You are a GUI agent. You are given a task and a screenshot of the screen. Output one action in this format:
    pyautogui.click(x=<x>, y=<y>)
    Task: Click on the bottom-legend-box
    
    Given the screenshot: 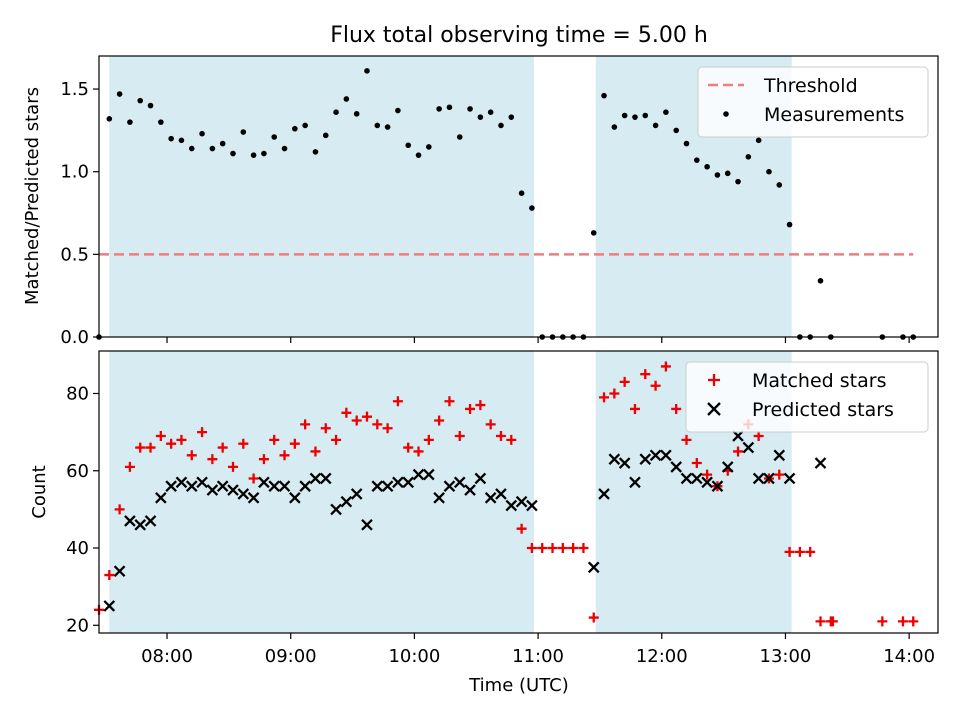 What is the action you would take?
    pyautogui.click(x=807, y=397)
    